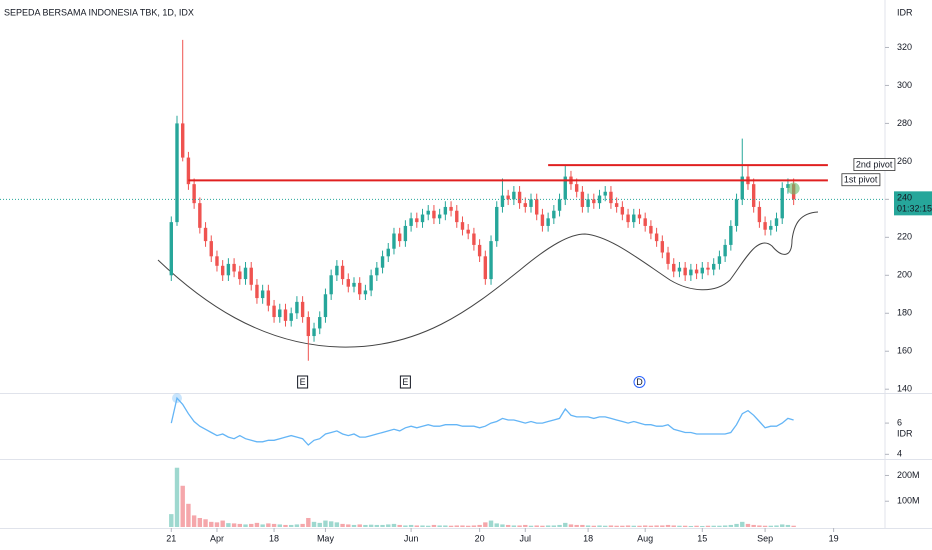 This screenshot has height=550, width=932. I want to click on x-tick-label: Jul, so click(526, 538).